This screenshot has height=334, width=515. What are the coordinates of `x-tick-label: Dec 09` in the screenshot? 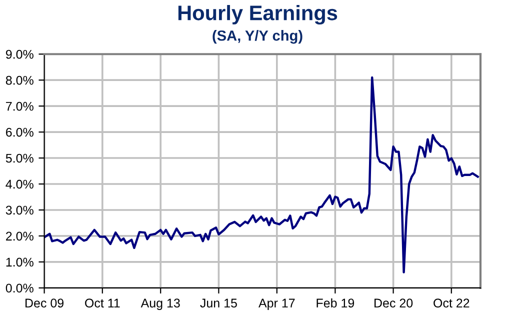 It's located at (45, 303).